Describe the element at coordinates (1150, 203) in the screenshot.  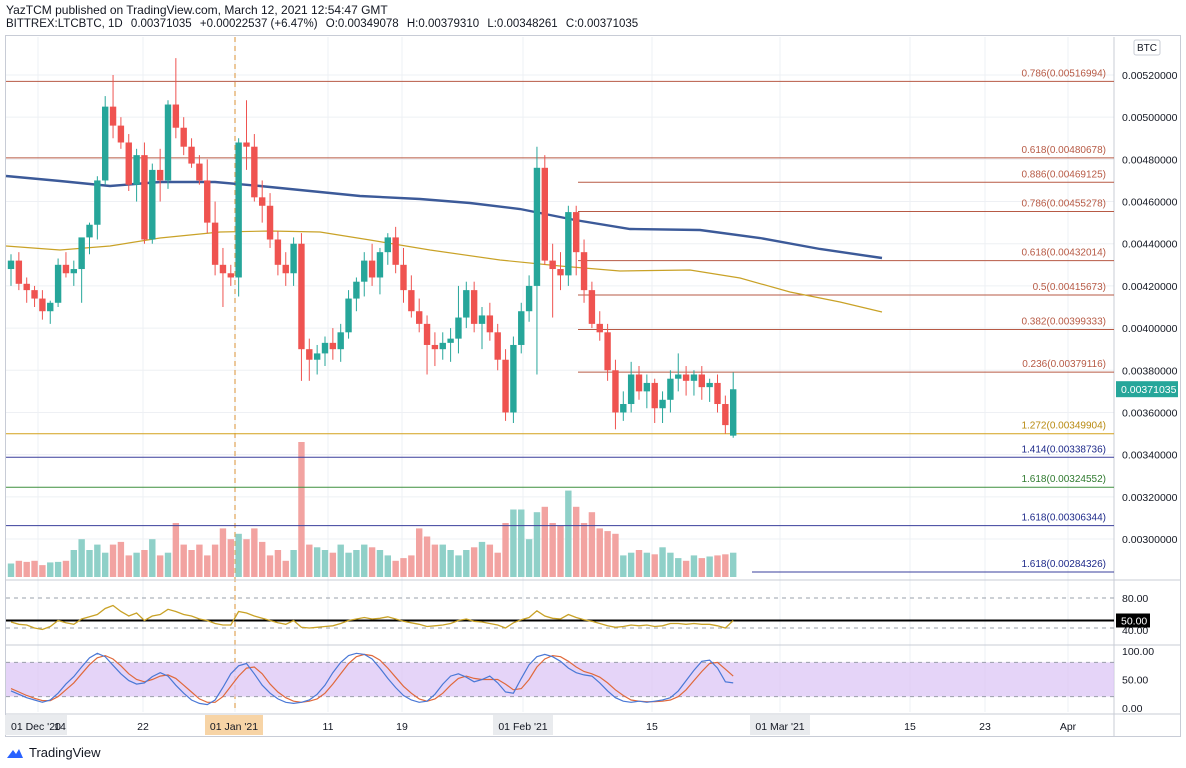
I see `price-tick-label: 0.00460000` at that location.